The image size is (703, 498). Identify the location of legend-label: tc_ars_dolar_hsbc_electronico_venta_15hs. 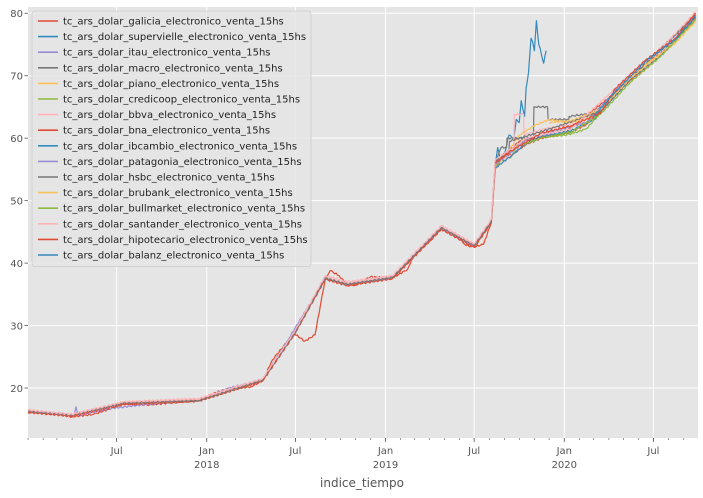
(169, 178).